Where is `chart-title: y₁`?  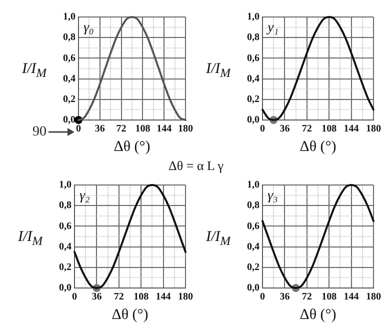 chart-title: y₁ is located at coordinates (272, 28).